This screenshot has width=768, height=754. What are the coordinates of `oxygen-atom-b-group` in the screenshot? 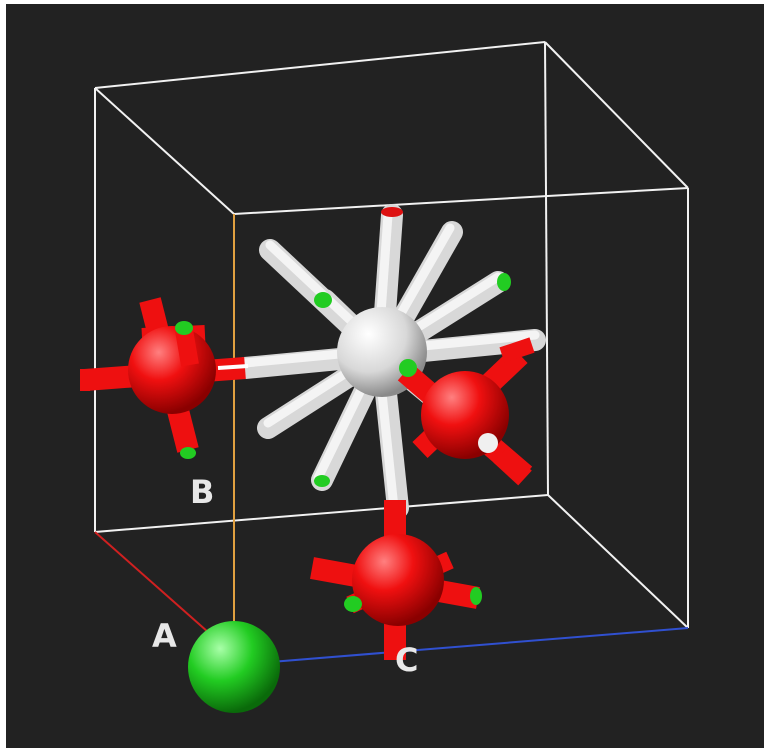 It's located at (164, 378).